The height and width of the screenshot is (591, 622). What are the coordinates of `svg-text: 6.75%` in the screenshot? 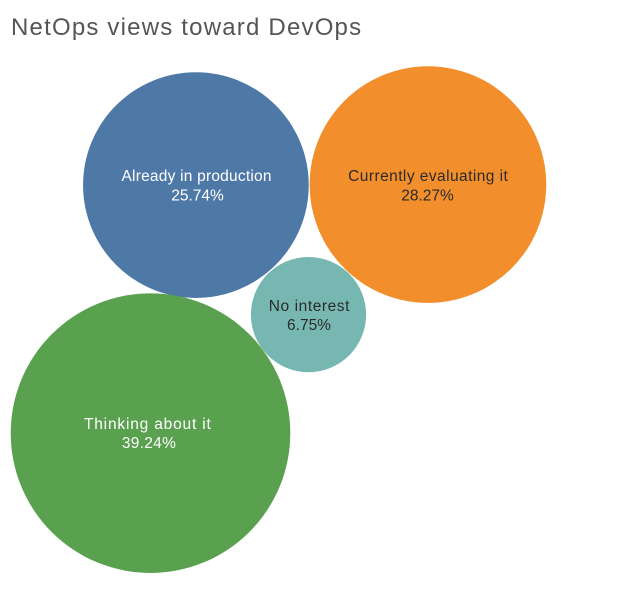 It's located at (309, 325).